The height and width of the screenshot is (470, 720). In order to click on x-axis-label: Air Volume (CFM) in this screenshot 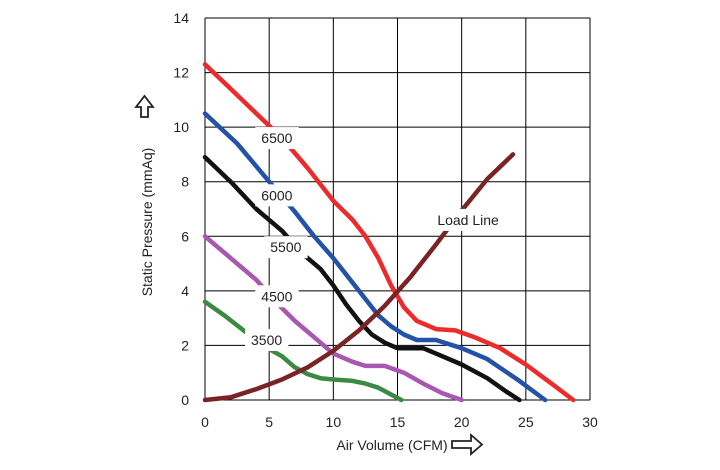, I will do `click(391, 445)`.